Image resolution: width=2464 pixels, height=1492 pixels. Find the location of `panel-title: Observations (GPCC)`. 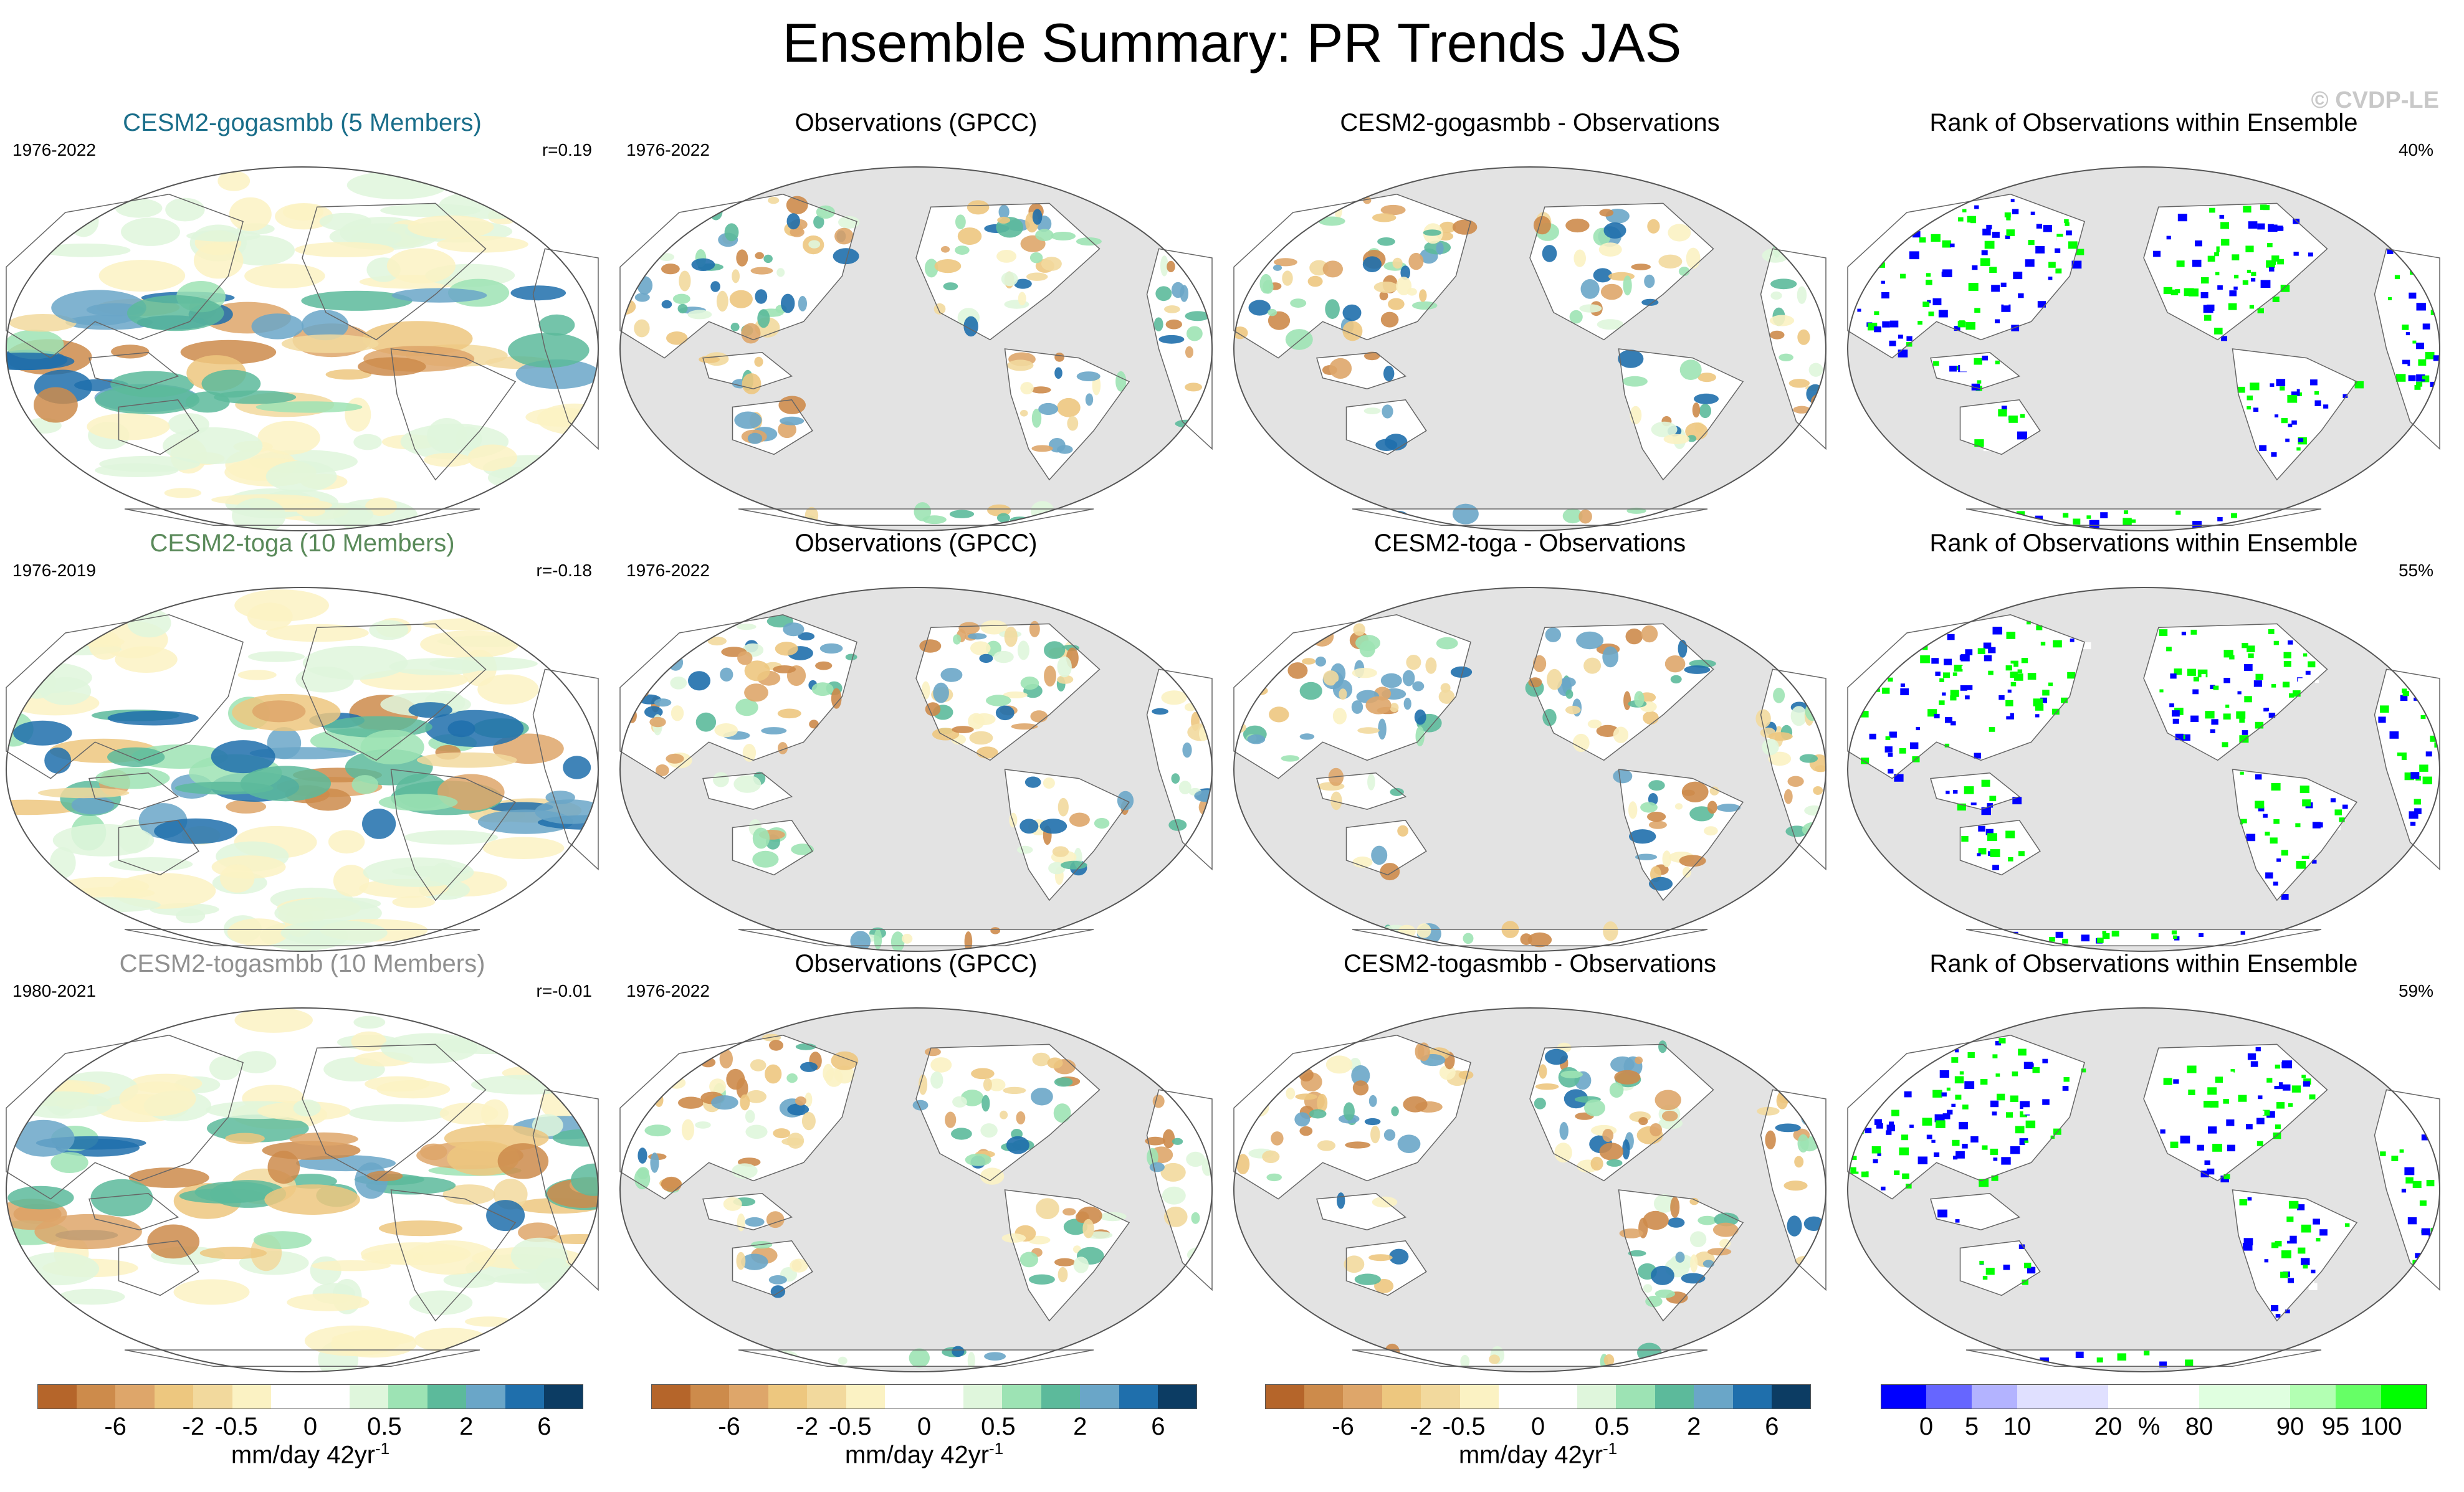

panel-title: Observations (GPCC) is located at coordinates (916, 122).